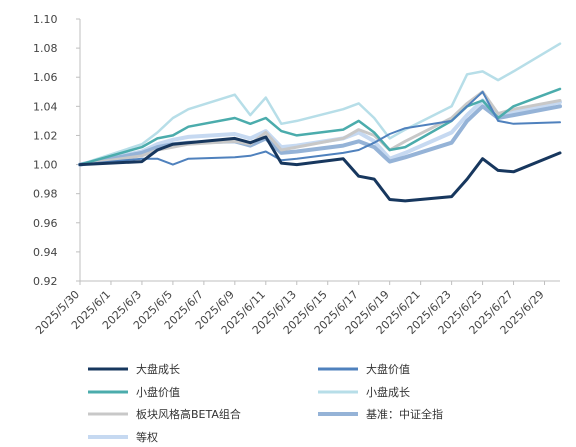 The height and width of the screenshot is (447, 576). Describe the element at coordinates (45, 223) in the screenshot. I see `y-tick-label: 0.96` at that location.